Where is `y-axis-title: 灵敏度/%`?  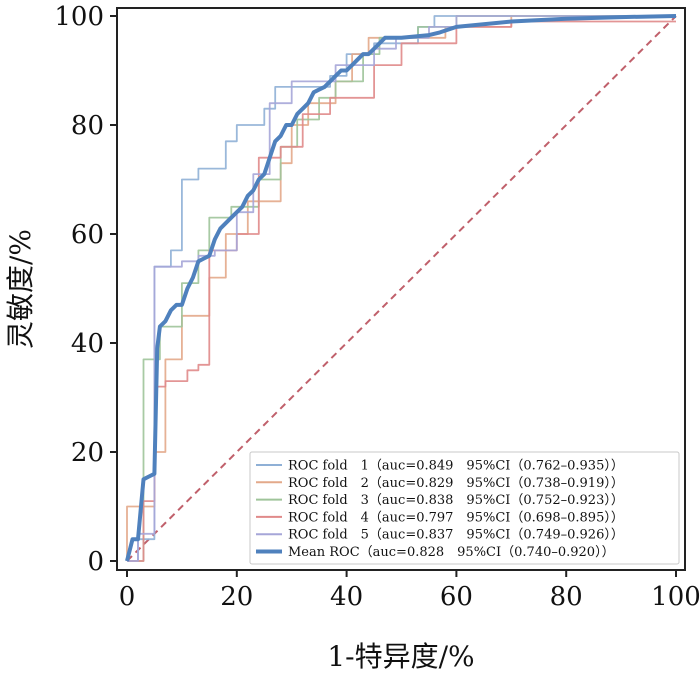 y-axis-title: 灵敏度/% is located at coordinates (20, 289).